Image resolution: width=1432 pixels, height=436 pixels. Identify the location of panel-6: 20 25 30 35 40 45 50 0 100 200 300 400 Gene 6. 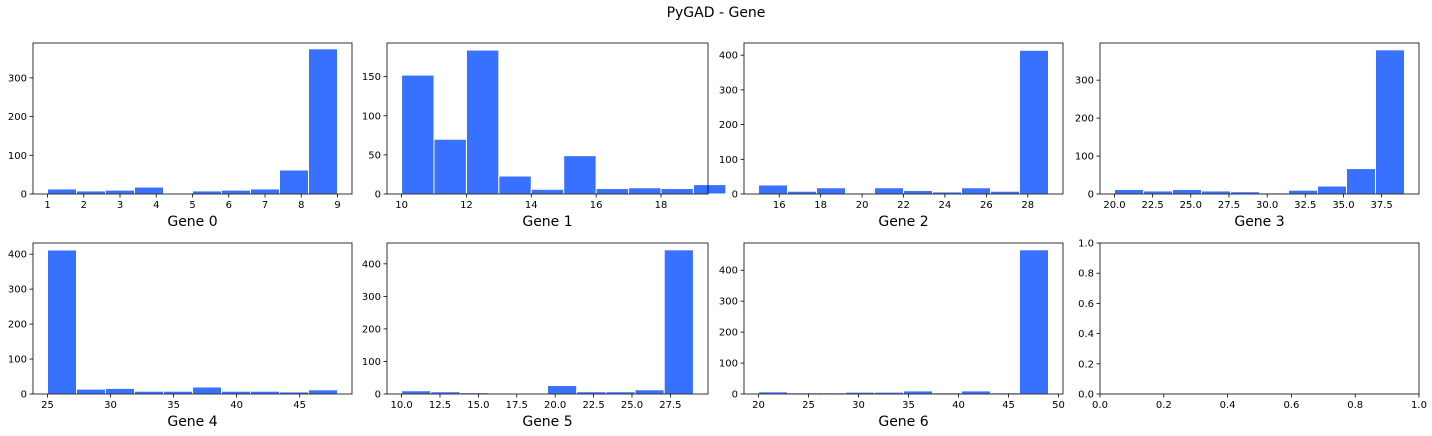
(892, 336).